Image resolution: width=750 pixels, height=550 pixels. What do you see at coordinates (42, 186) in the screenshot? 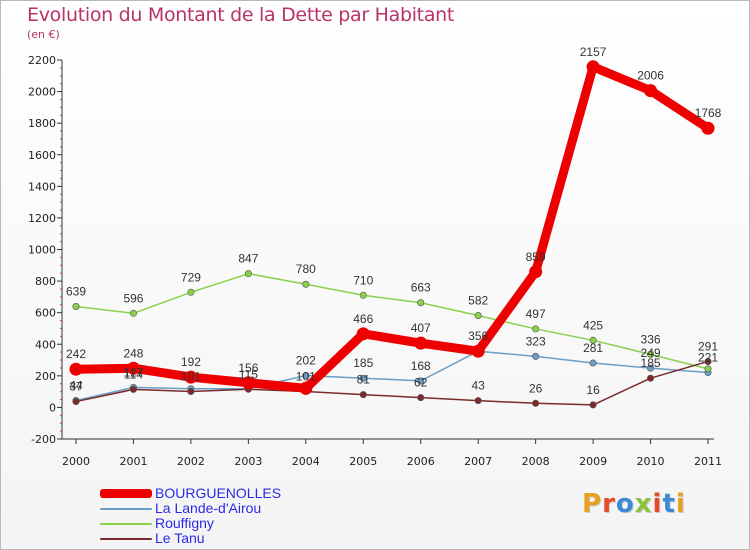
I see `y-tick-label: 1400` at bounding box center [42, 186].